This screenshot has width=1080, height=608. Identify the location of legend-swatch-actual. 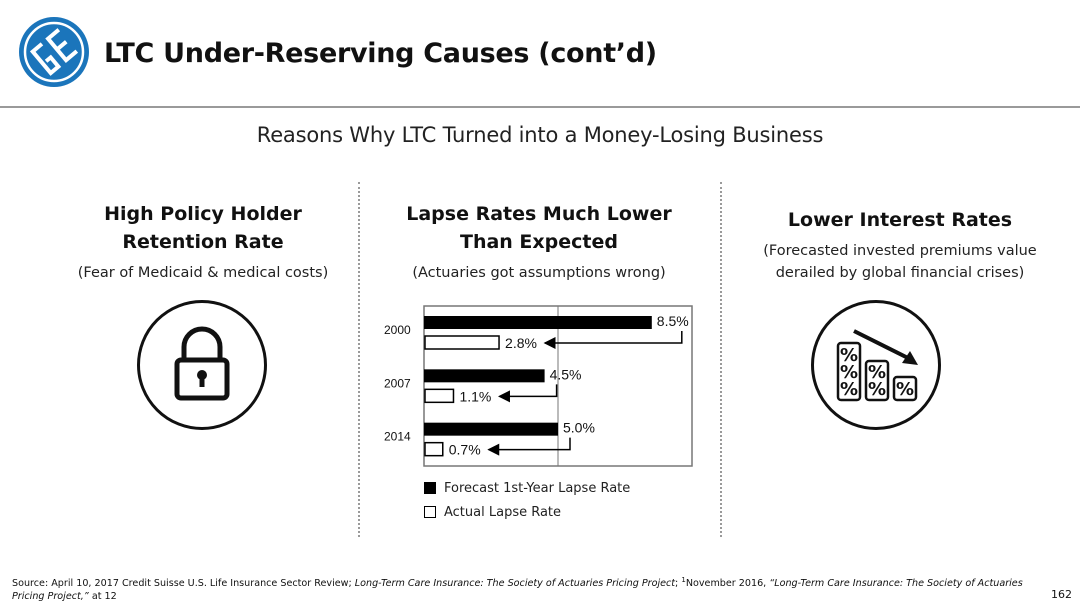
(430, 512).